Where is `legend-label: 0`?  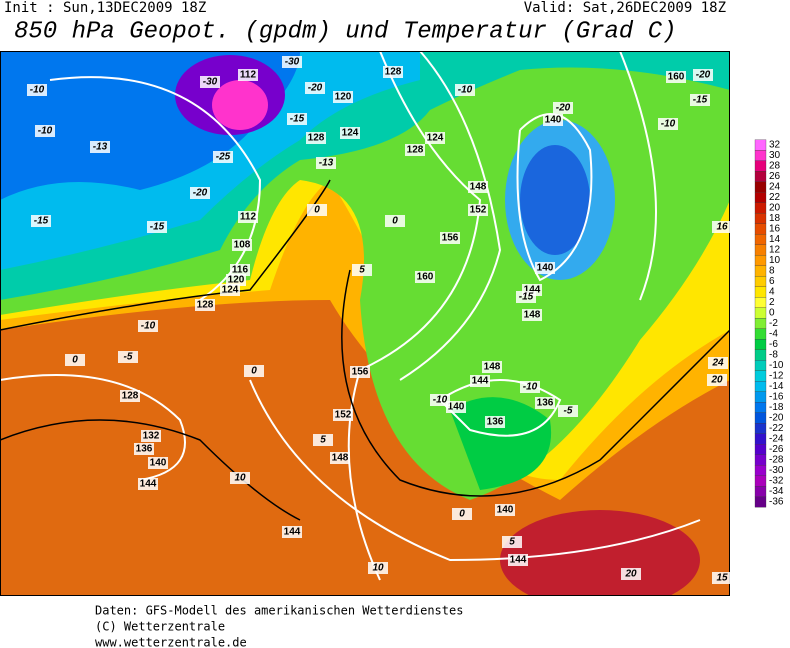
legend-label: 0 is located at coordinates (772, 313).